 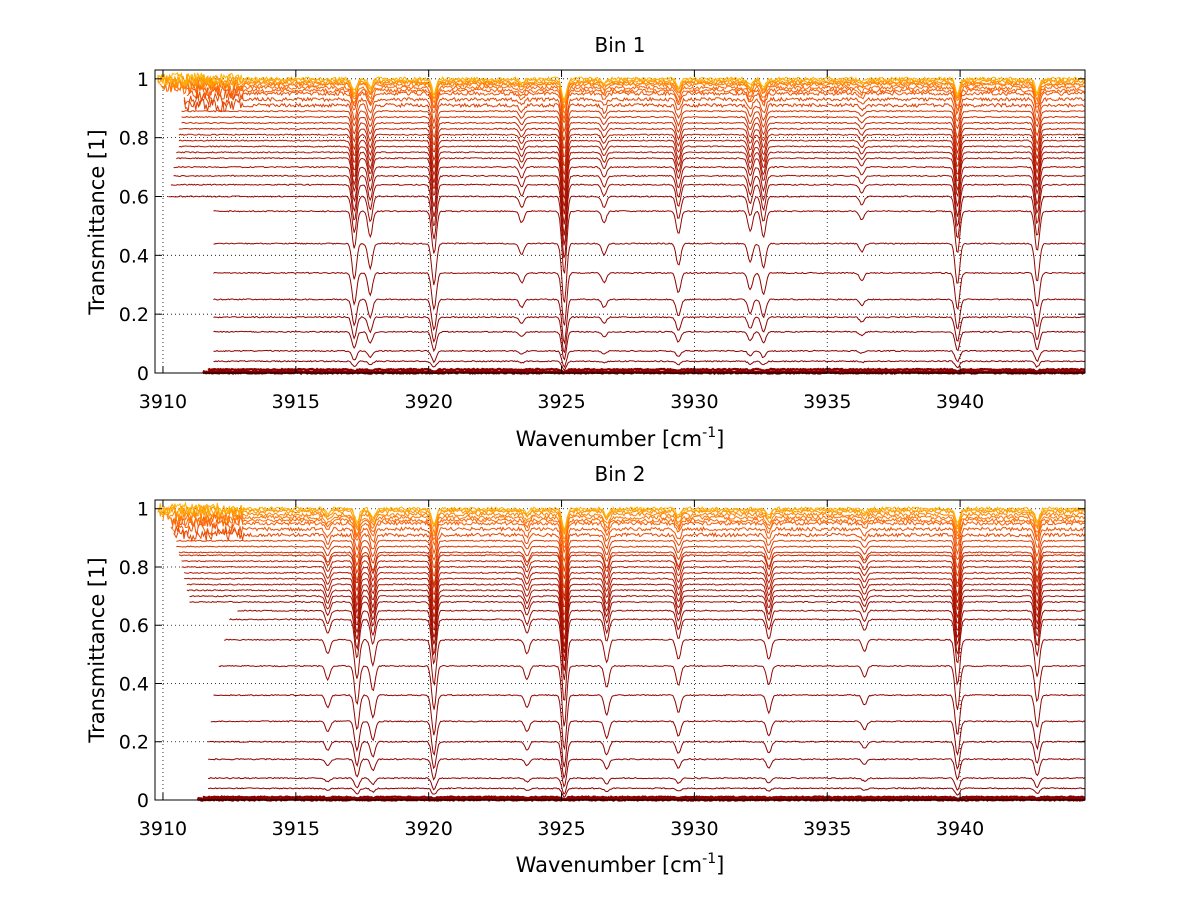 What do you see at coordinates (620, 438) in the screenshot?
I see `x-axis-label: Wavenumber [cm-1]` at bounding box center [620, 438].